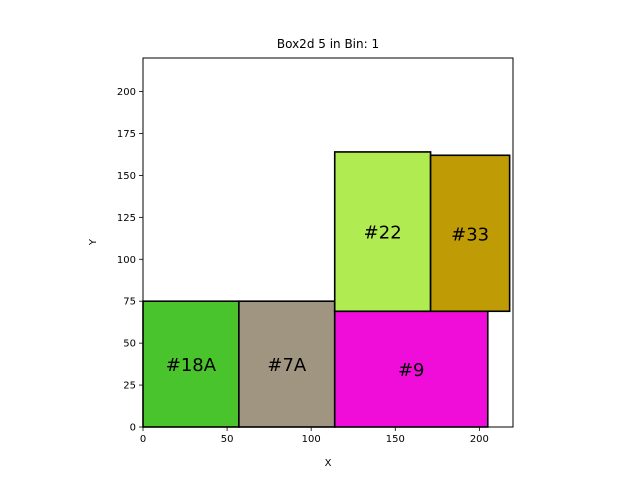  What do you see at coordinates (328, 463) in the screenshot?
I see `x-axis-label: X` at bounding box center [328, 463].